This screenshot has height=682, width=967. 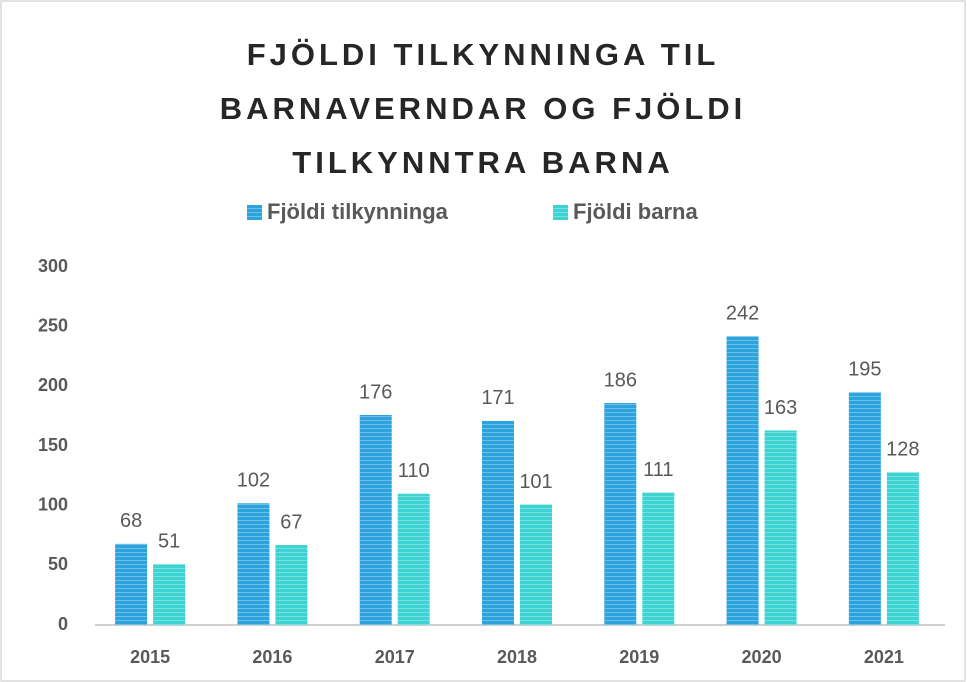 I want to click on data-label: 176, so click(x=375, y=392).